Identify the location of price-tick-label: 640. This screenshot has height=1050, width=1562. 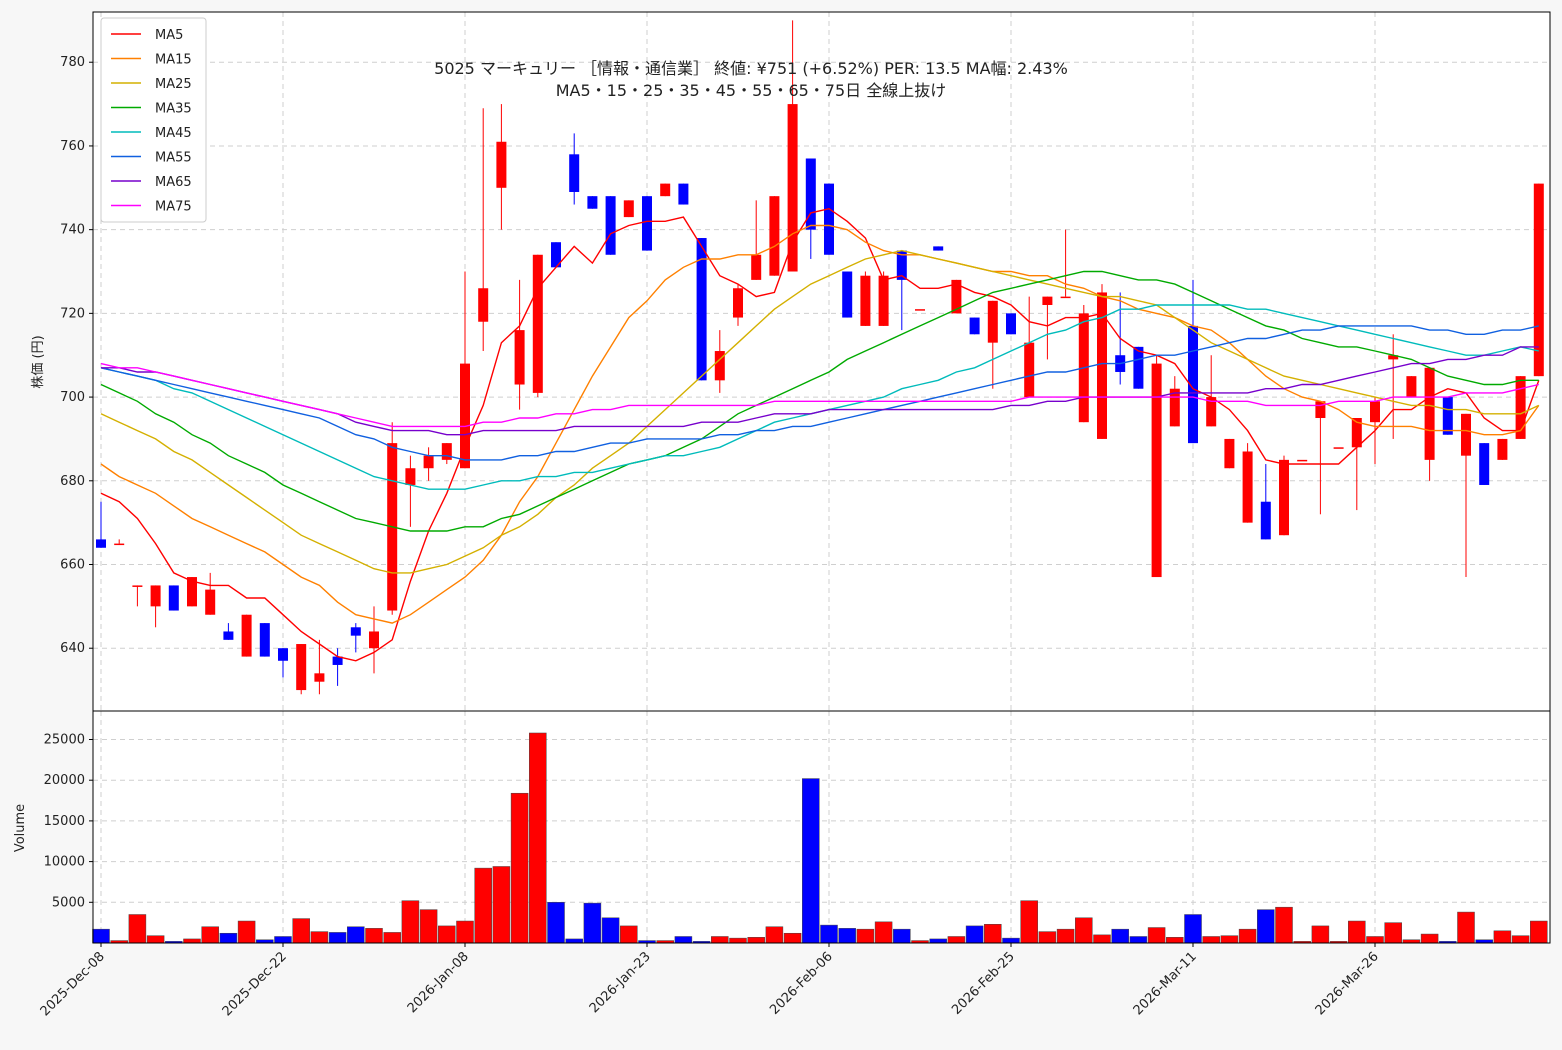
(72, 648).